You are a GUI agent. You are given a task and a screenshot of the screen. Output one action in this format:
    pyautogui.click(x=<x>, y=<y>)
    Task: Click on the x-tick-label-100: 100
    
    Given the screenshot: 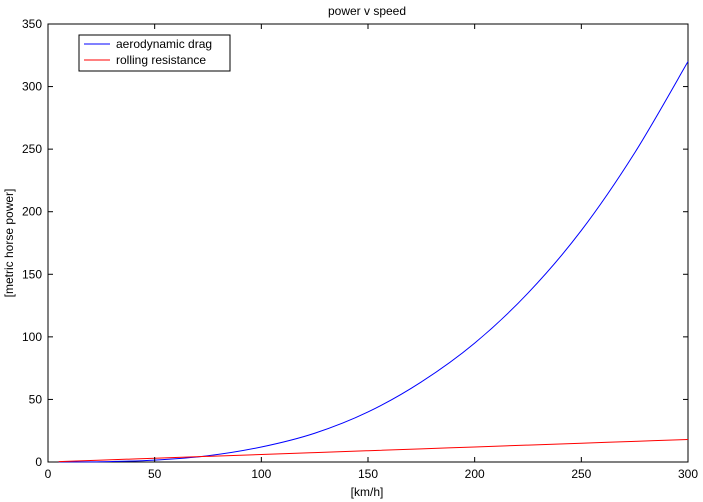 What is the action you would take?
    pyautogui.click(x=261, y=474)
    